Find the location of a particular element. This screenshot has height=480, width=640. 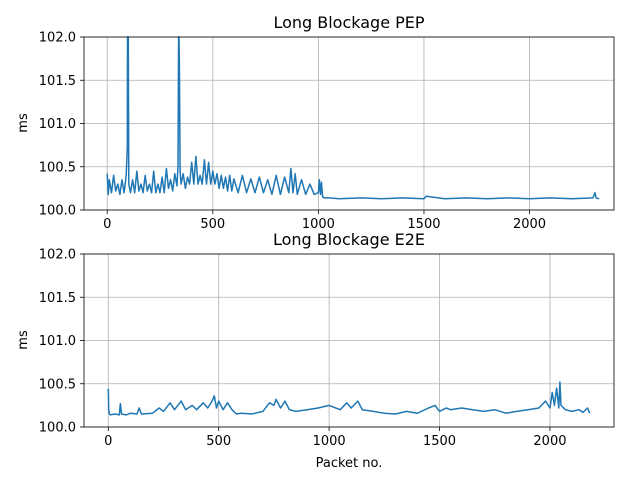

series-line is located at coordinates (349, 398).